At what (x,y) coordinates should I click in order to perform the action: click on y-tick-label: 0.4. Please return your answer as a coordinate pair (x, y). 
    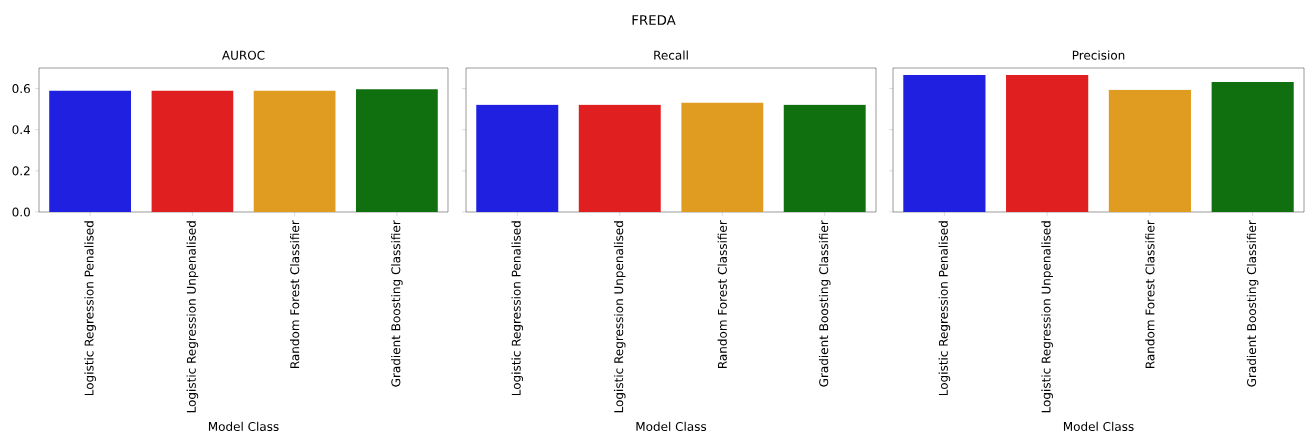
    Looking at the image, I should click on (21, 130).